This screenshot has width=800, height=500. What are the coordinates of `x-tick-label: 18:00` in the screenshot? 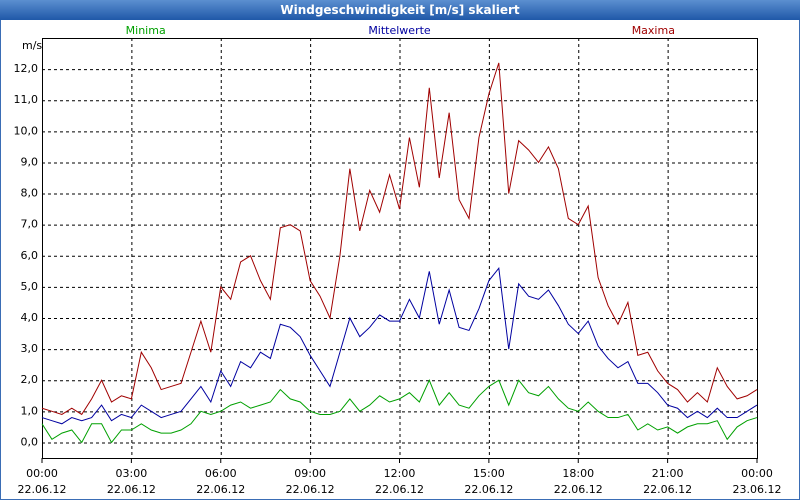 It's located at (578, 473).